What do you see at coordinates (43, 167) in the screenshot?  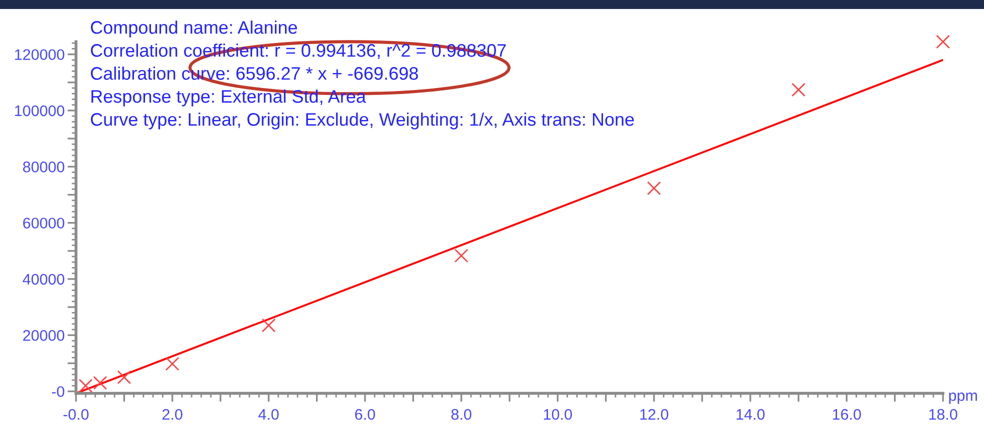 I see `y-tick-label: 80000` at bounding box center [43, 167].